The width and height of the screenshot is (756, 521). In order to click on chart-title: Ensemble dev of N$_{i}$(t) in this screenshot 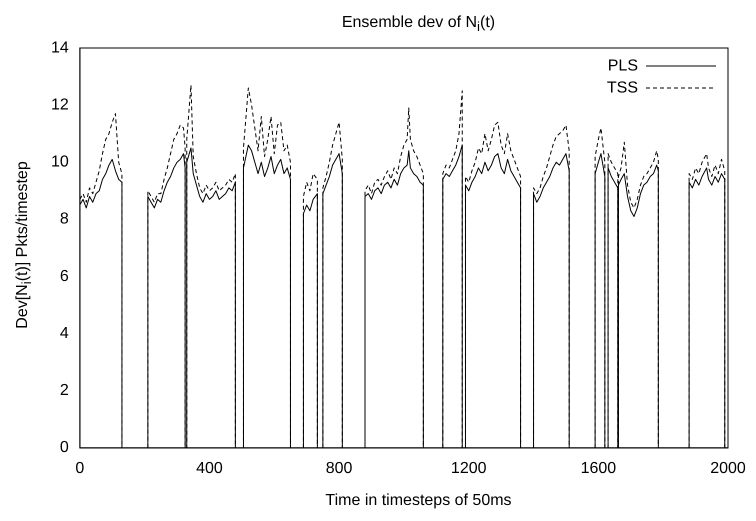, I will do `click(418, 24)`.